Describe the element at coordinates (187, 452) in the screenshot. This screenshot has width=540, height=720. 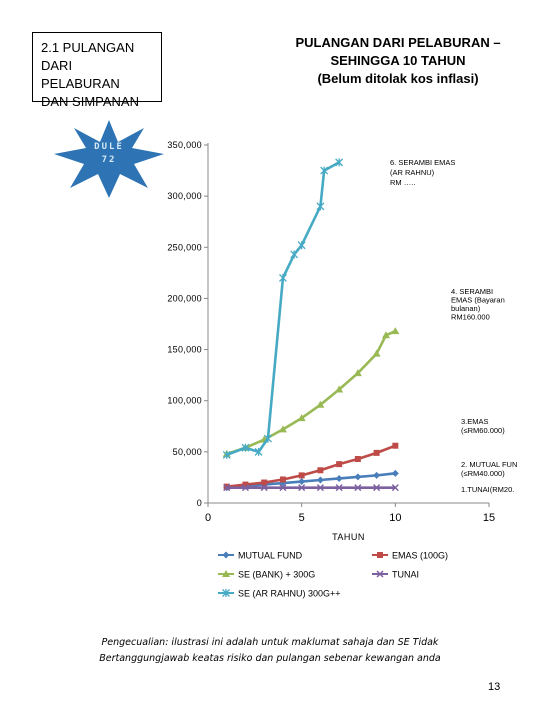
I see `y-tick-label: 50,000` at that location.